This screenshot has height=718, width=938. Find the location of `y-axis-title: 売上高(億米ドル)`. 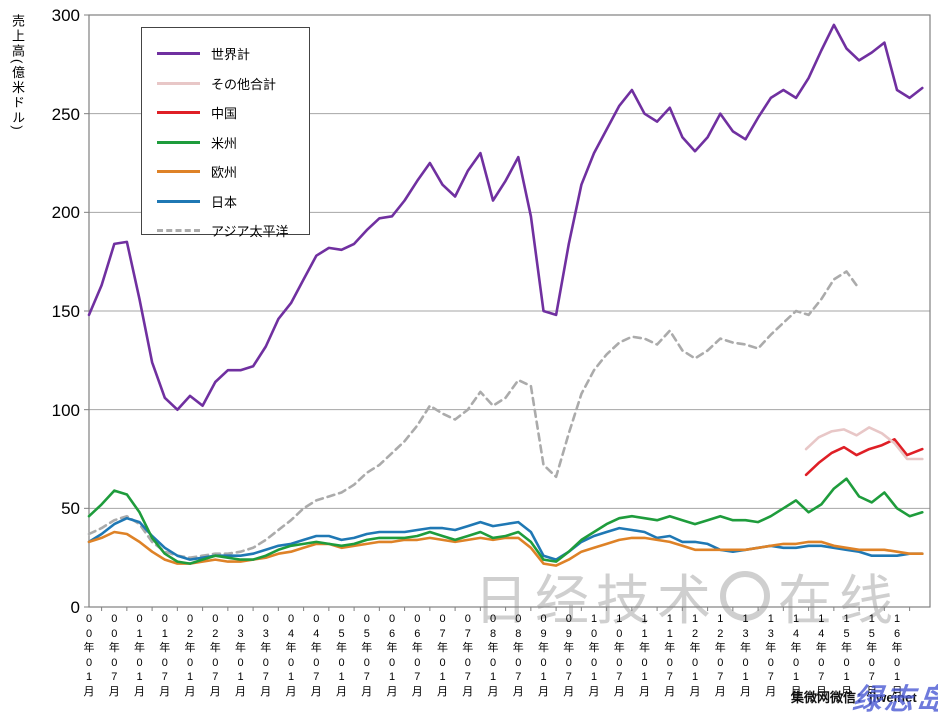

y-axis-title: 売上高(億米ドル) is located at coordinates (17, 73).